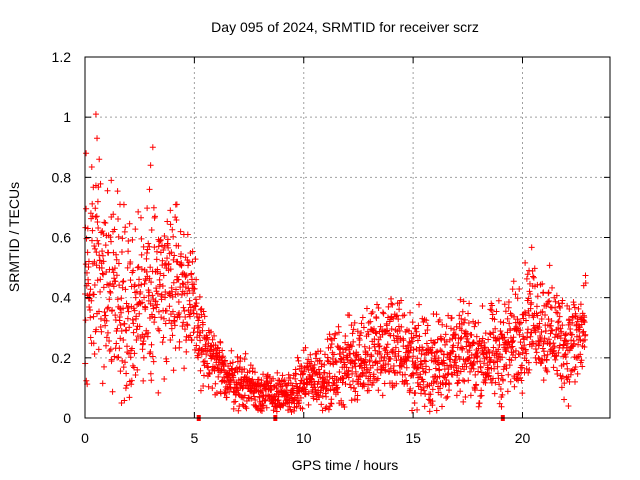  Describe the element at coordinates (62, 358) in the screenshot. I see `y-tick-label: 0.2` at that location.